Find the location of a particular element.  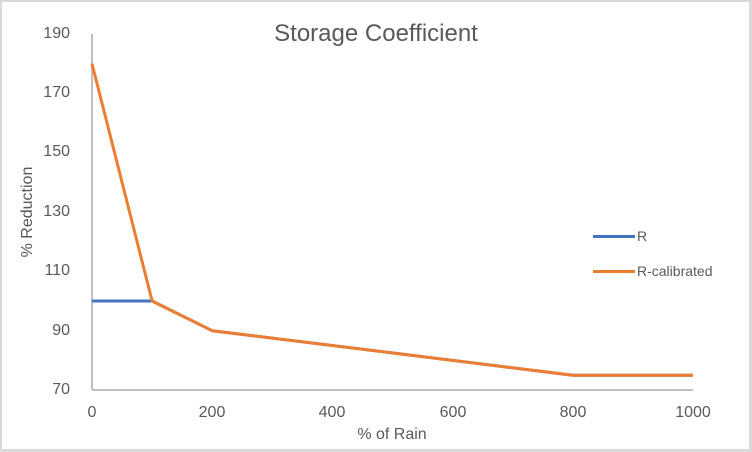

x-tick-label: 800 is located at coordinates (573, 412).